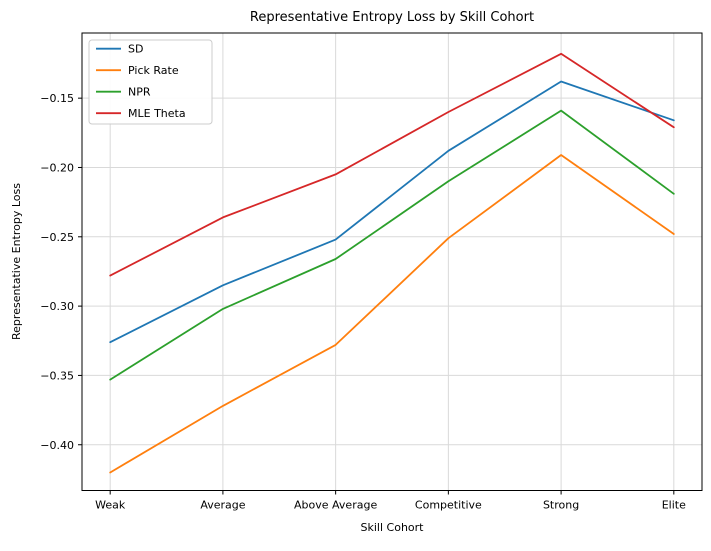 The image size is (711, 551). Describe the element at coordinates (57, 237) in the screenshot. I see `y-tick-label: −0.25` at that location.